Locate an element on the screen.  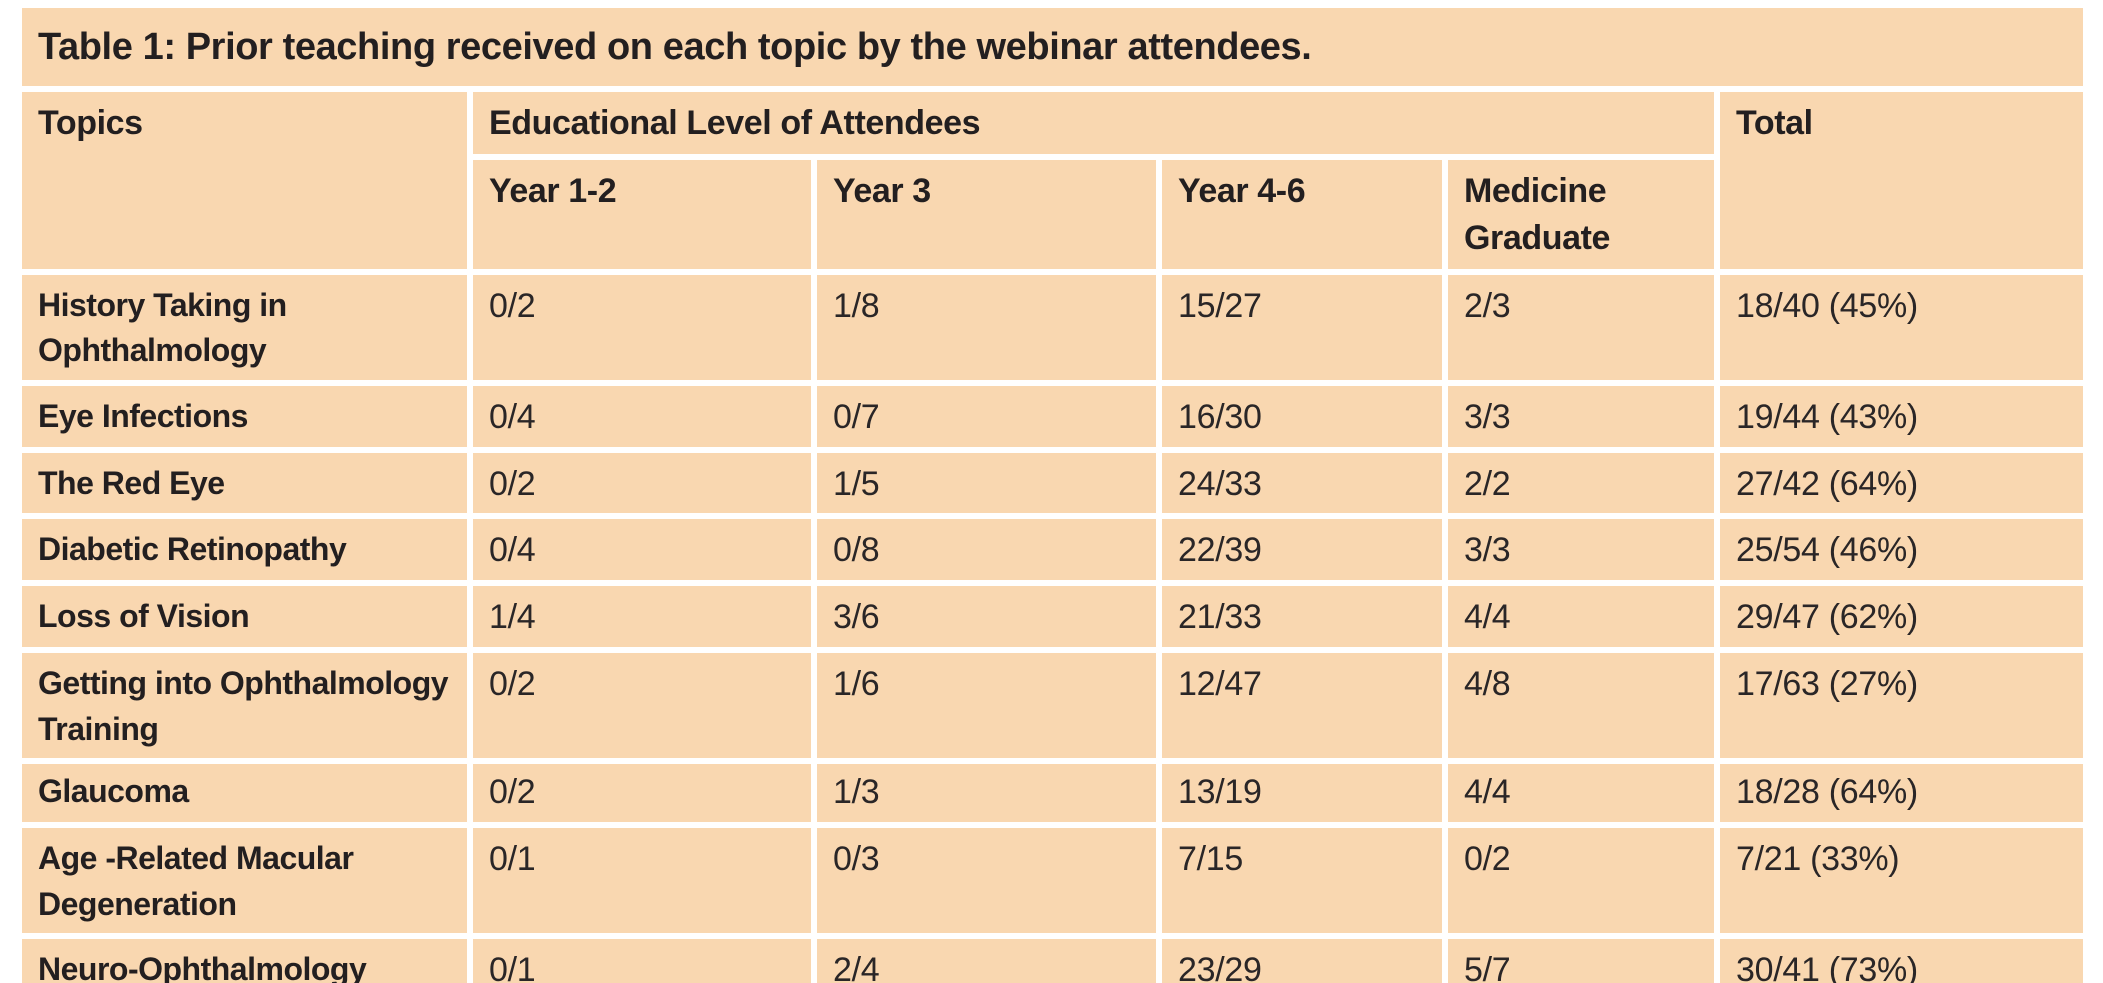
table-row: Glaucoma 0/2 1/3 13/19 4/4 18/28 (64%) is located at coordinates (1053, 793).